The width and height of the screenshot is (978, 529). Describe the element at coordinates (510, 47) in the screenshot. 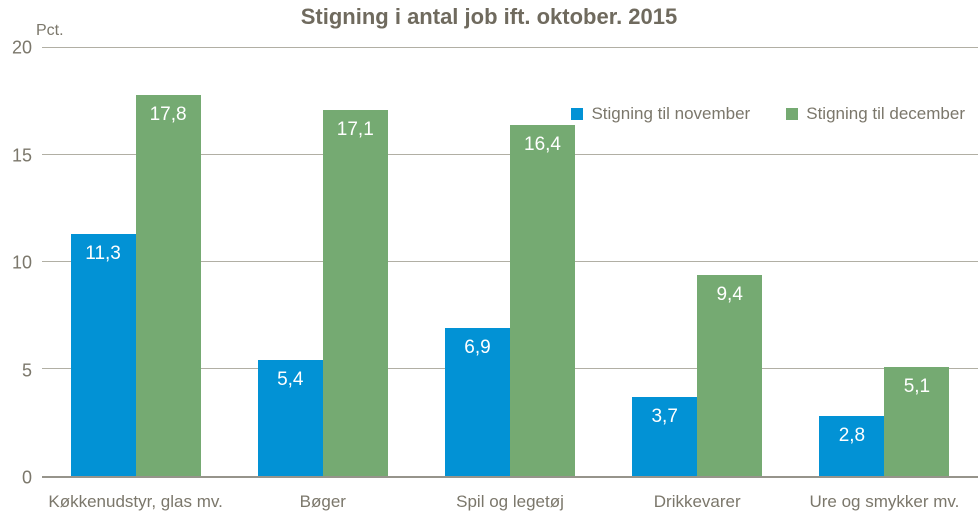

I see `gridline` at that location.